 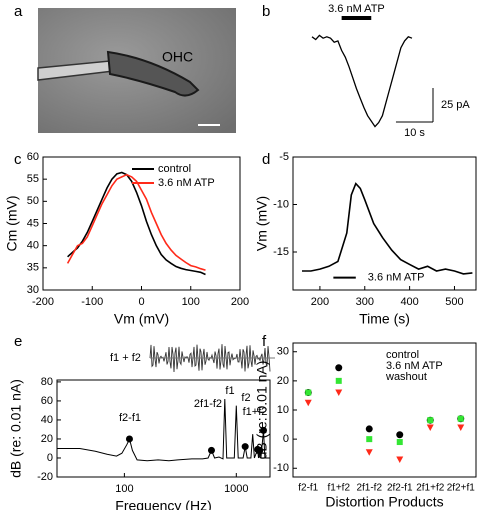 I want to click on y-tick-label: 55, so click(x=33, y=179).